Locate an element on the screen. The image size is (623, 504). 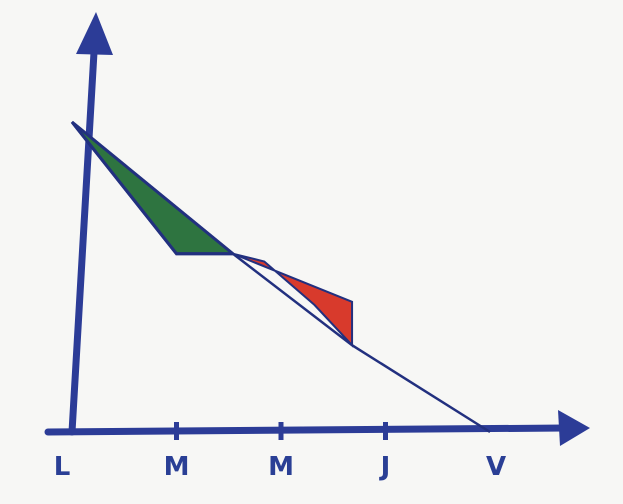
x-tick-label: J is located at coordinates (385, 467).